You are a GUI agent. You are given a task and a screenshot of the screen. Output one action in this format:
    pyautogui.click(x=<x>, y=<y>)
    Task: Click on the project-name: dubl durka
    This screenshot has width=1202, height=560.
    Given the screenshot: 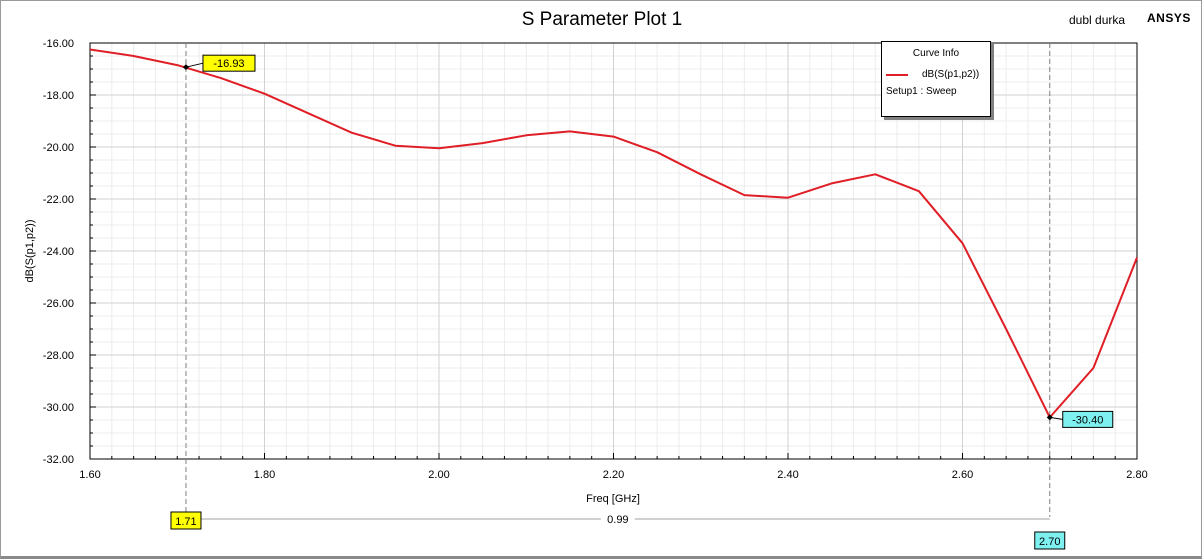 What is the action you would take?
    pyautogui.click(x=1097, y=20)
    